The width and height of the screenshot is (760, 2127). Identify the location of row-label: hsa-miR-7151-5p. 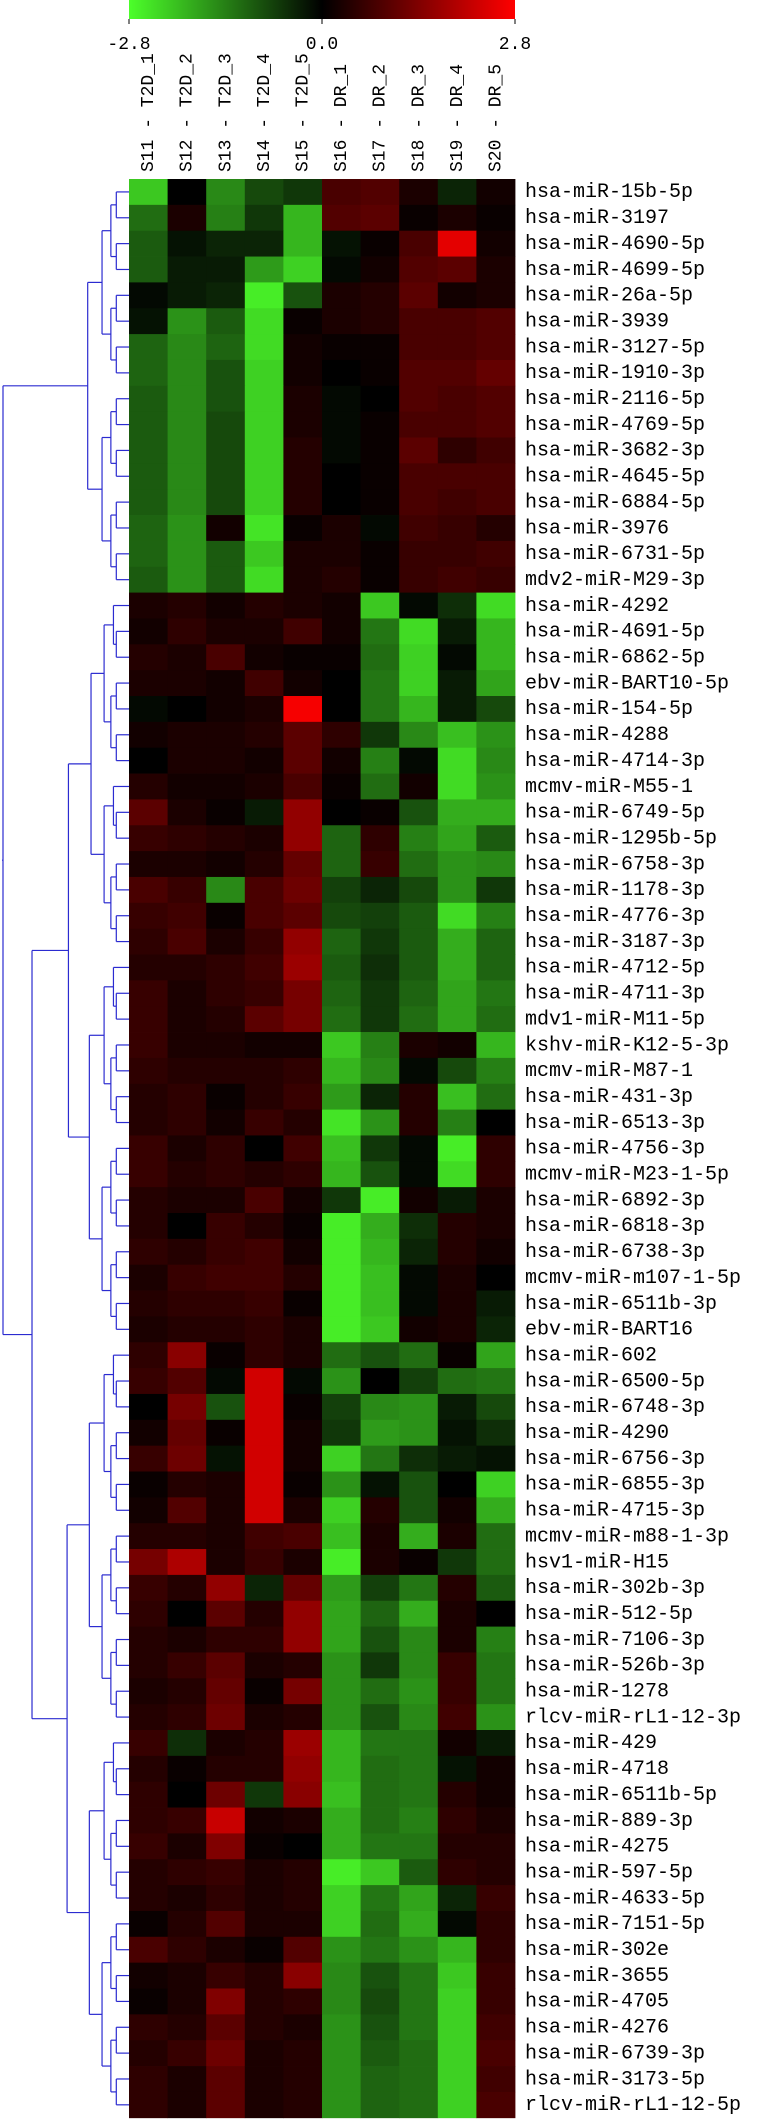
(615, 1924).